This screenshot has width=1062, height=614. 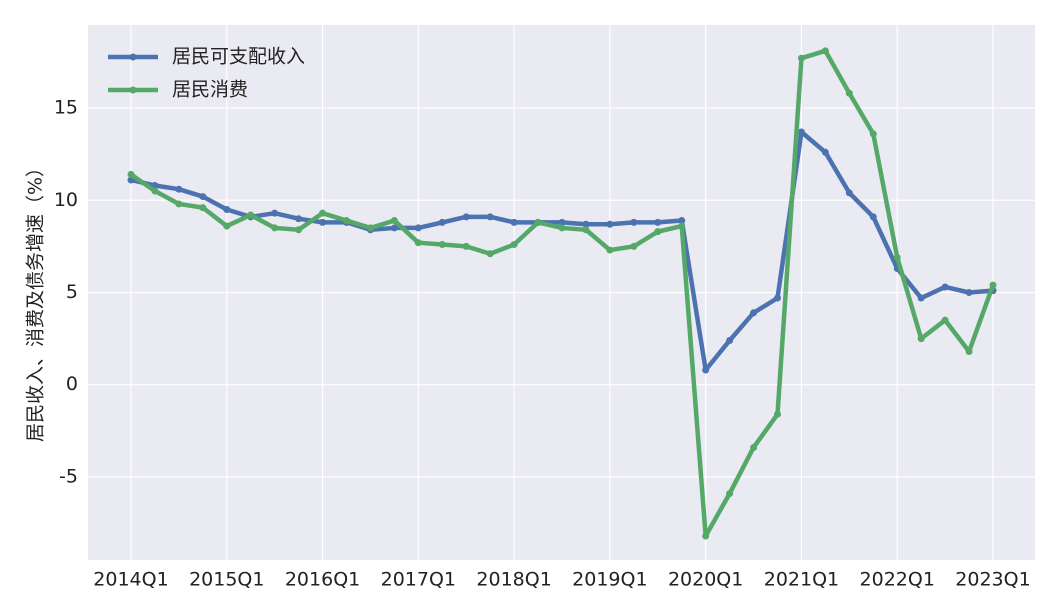 What do you see at coordinates (705, 580) in the screenshot?
I see `x-tick-label: 2020Q1` at bounding box center [705, 580].